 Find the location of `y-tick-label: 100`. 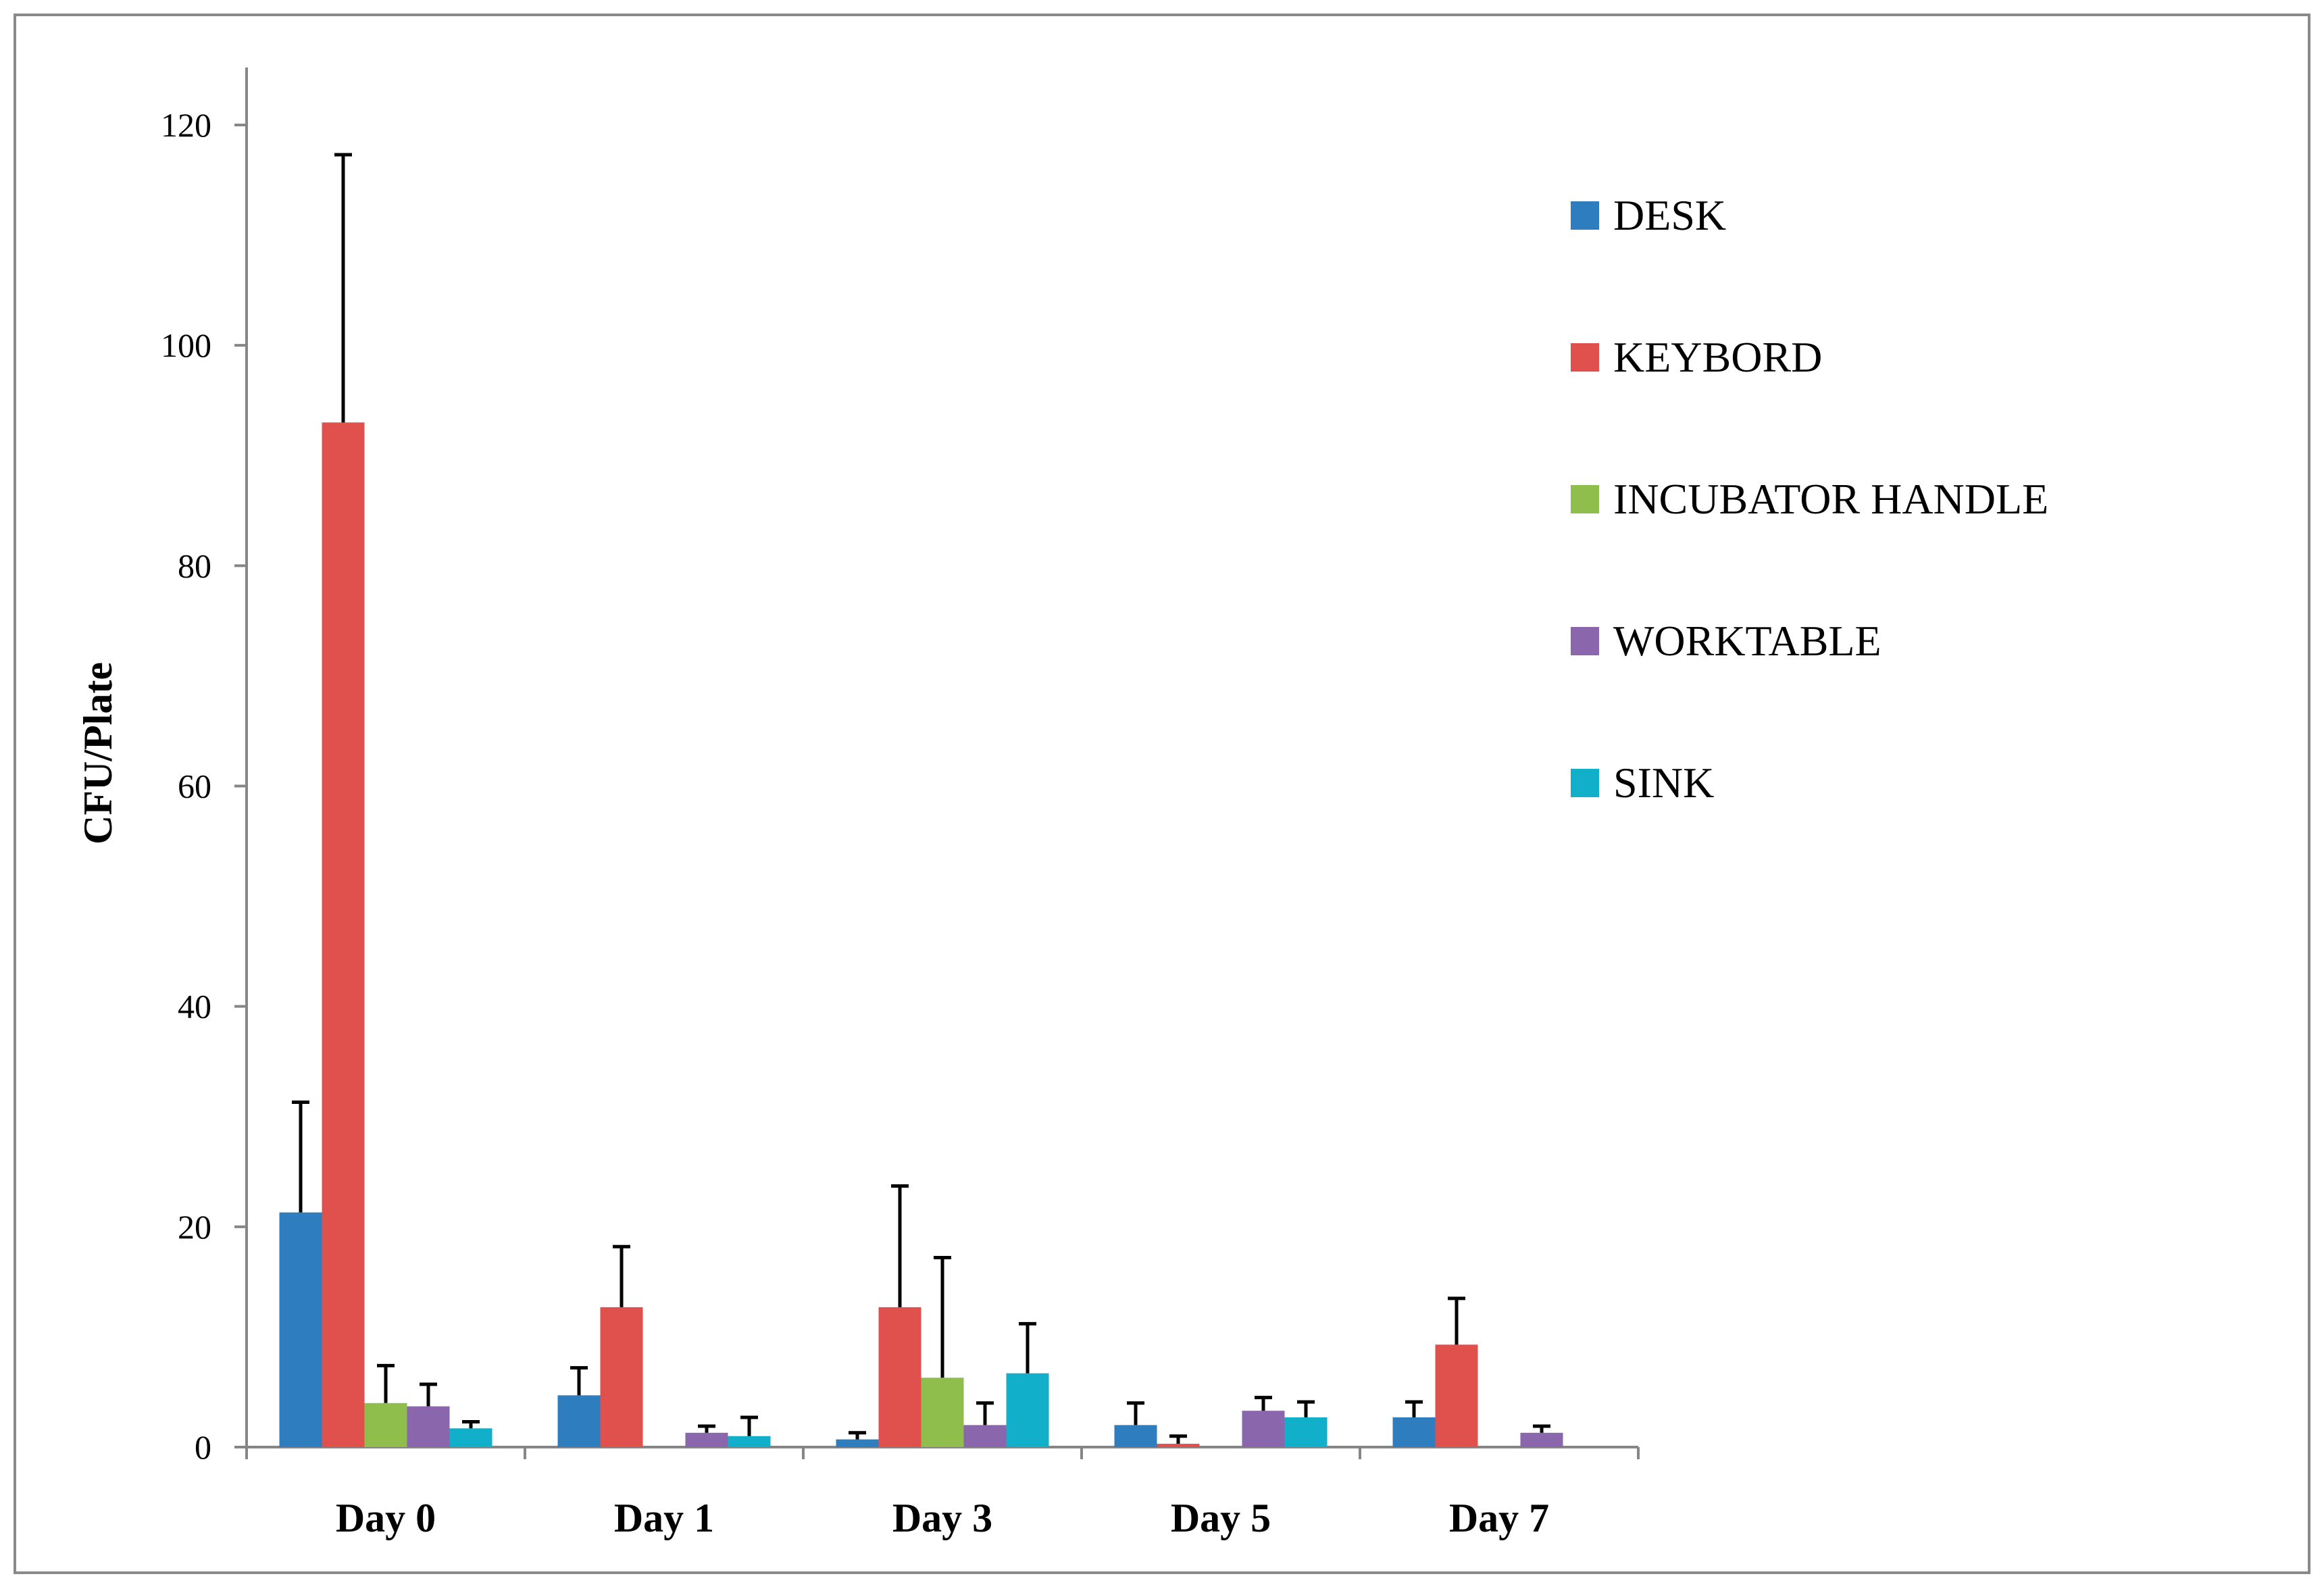

y-tick-label: 100 is located at coordinates (186, 345).